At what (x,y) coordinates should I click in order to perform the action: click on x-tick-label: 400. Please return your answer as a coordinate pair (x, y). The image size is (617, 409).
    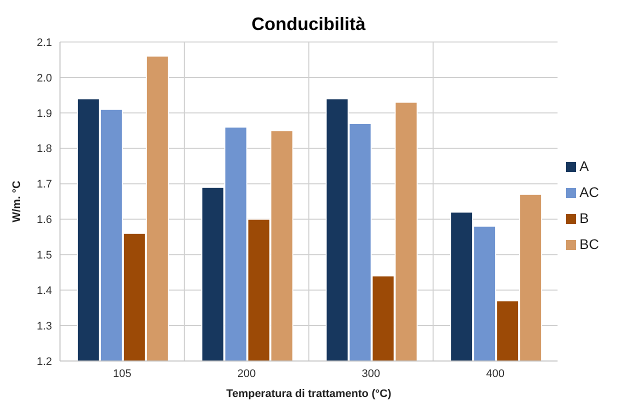
    Looking at the image, I should click on (495, 374).